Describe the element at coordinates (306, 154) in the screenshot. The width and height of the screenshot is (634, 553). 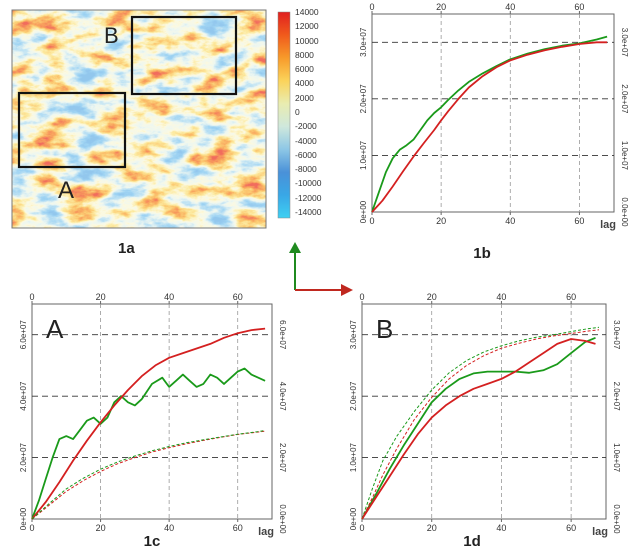
I see `colorbar-tick-label: -6000` at that location.